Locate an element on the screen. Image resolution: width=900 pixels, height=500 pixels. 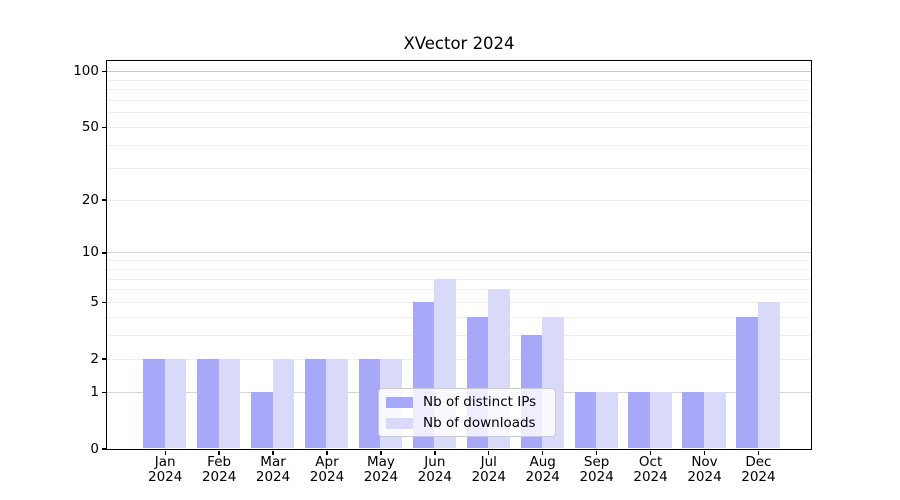
y-tick-label-100: 100 is located at coordinates (86, 71).